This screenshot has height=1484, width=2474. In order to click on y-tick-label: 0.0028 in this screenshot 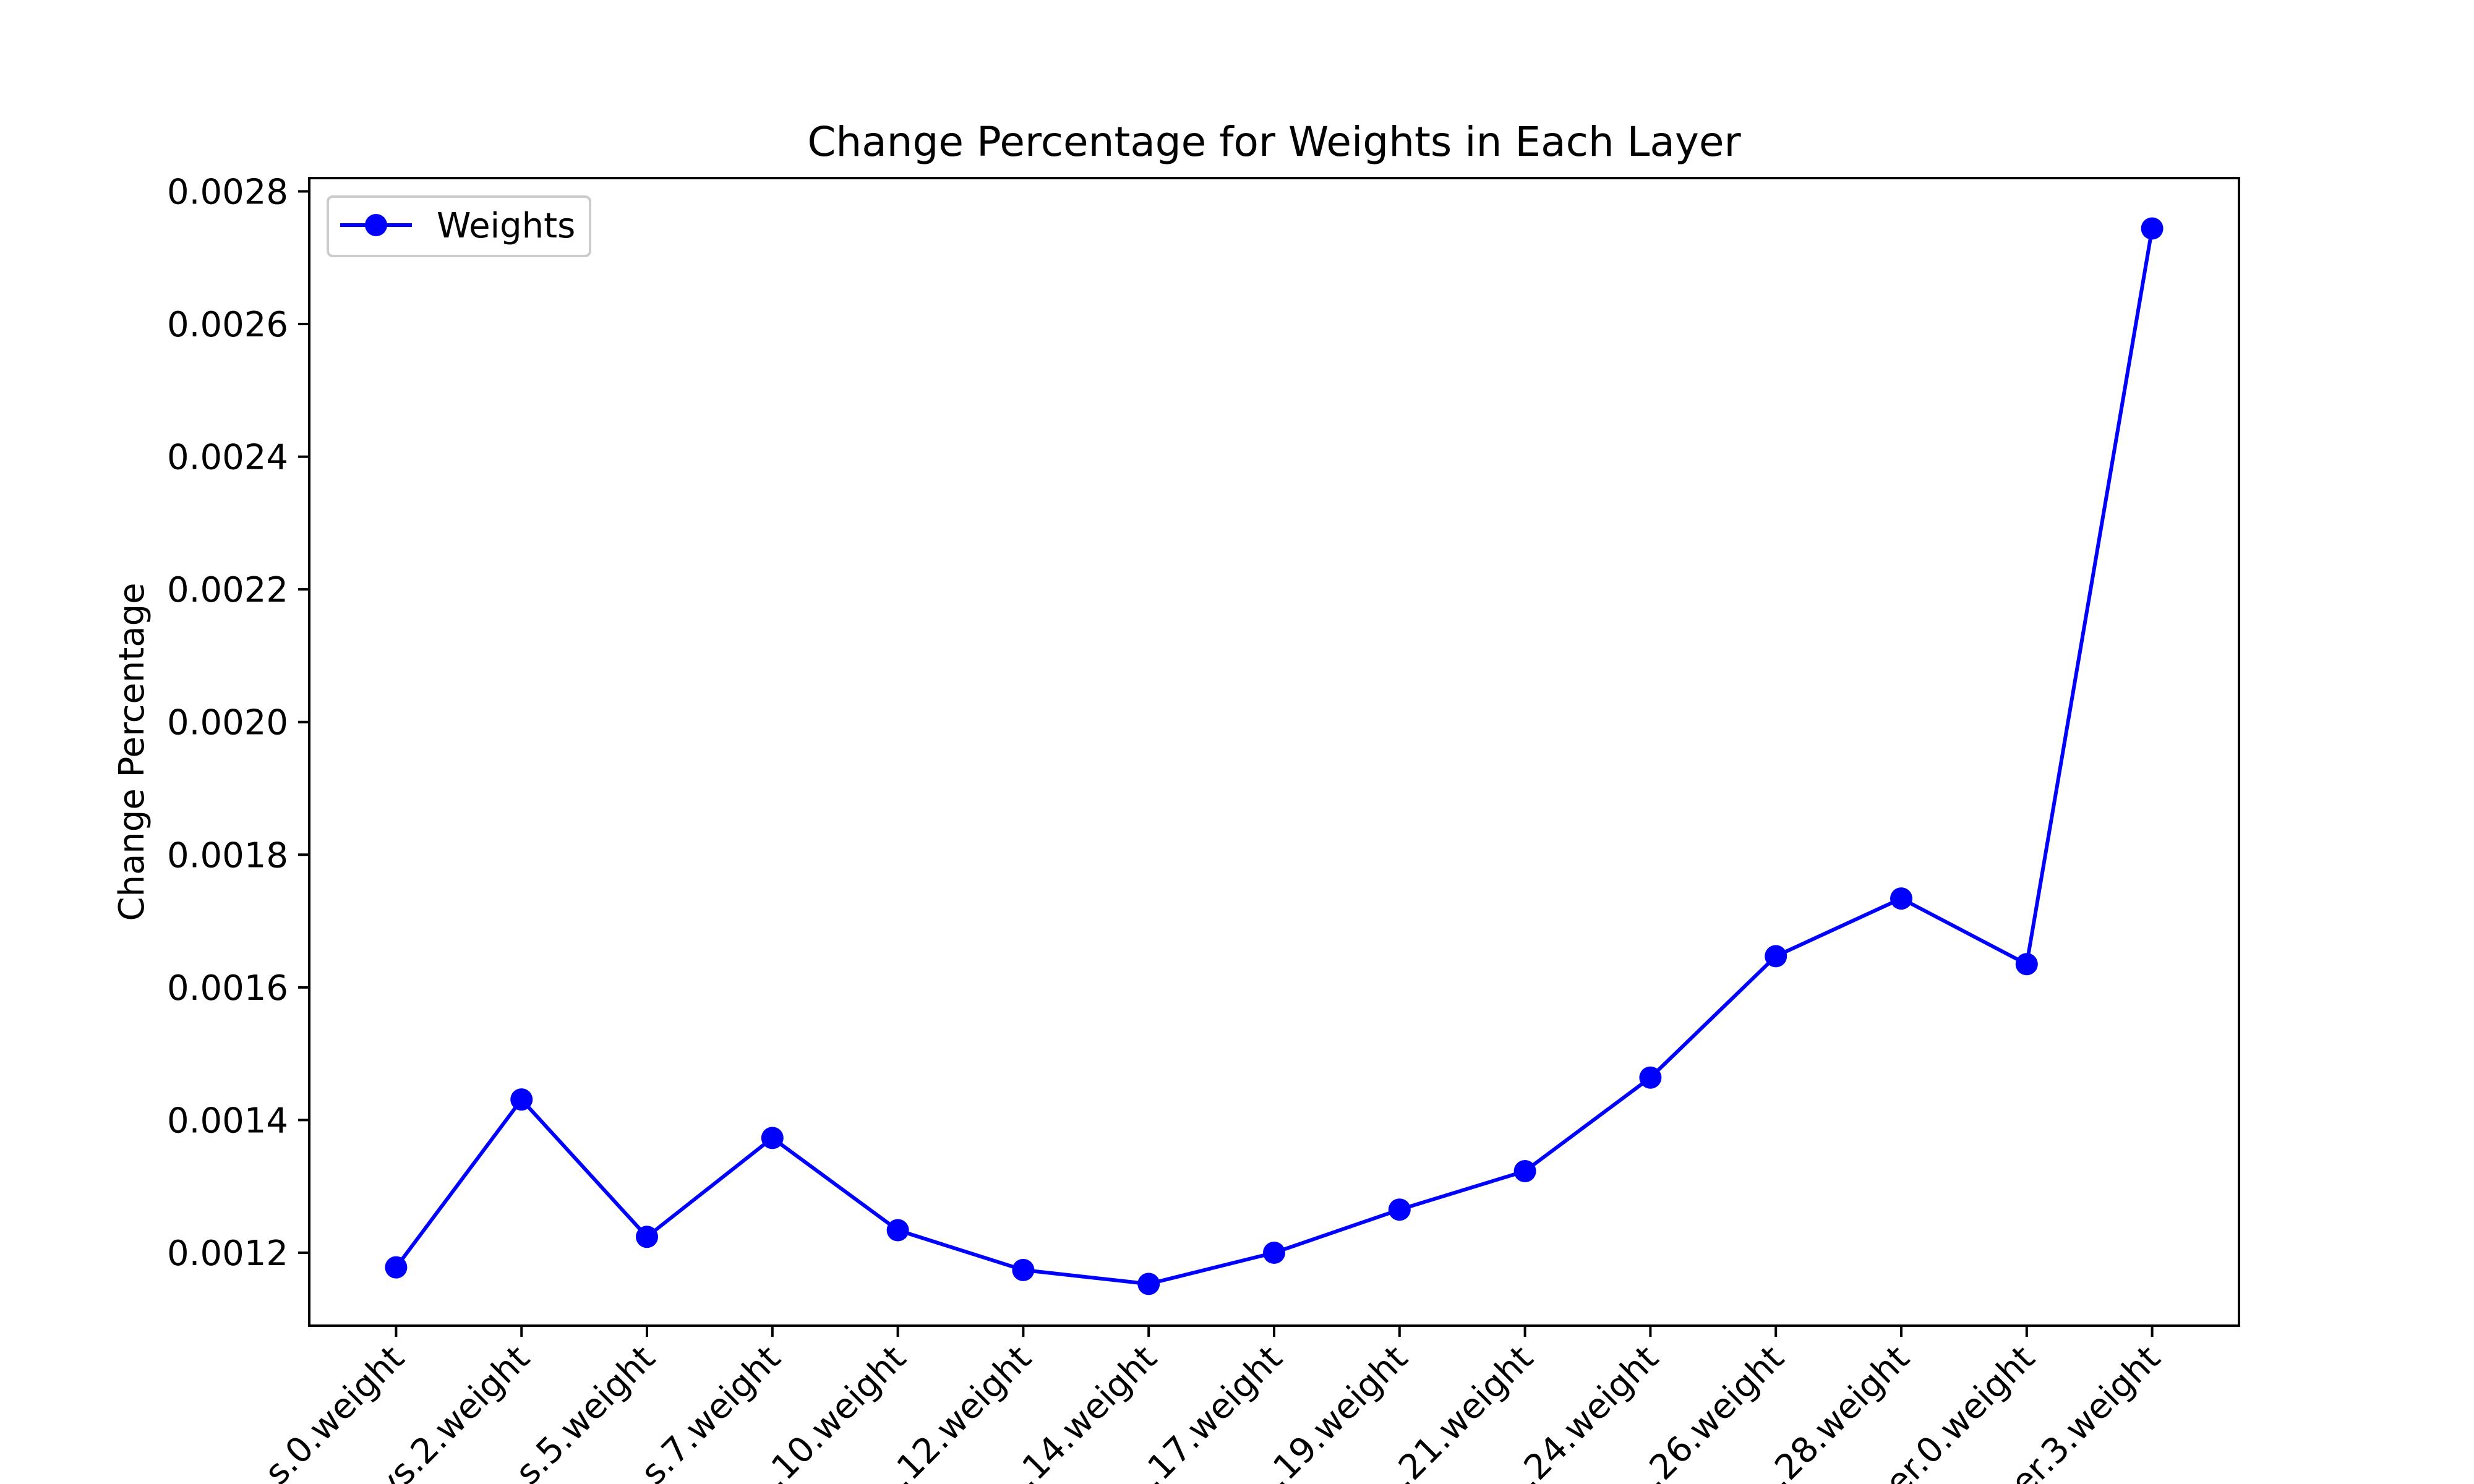, I will do `click(228, 192)`.